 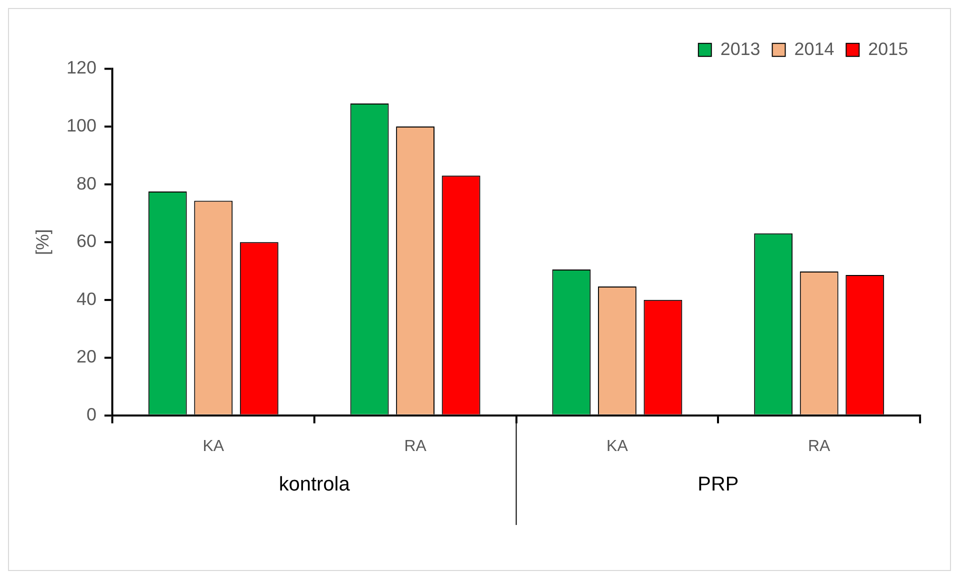 I want to click on y-tick-label: 100, so click(x=81, y=126).